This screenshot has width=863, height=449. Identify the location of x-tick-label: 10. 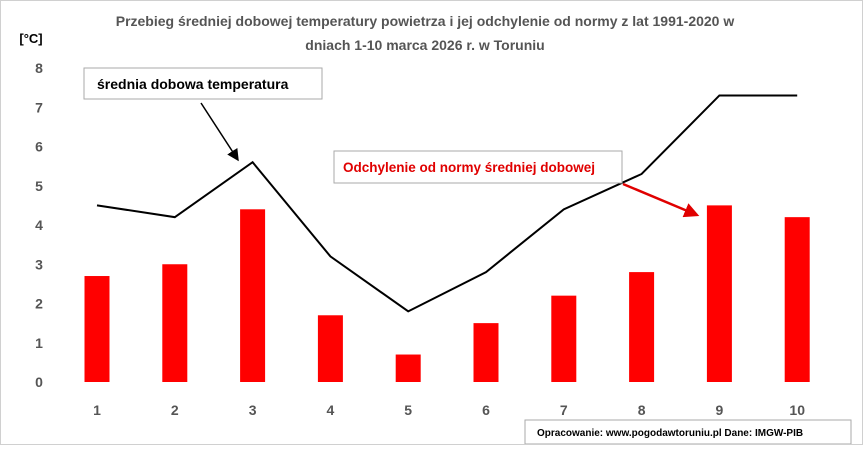
(797, 410).